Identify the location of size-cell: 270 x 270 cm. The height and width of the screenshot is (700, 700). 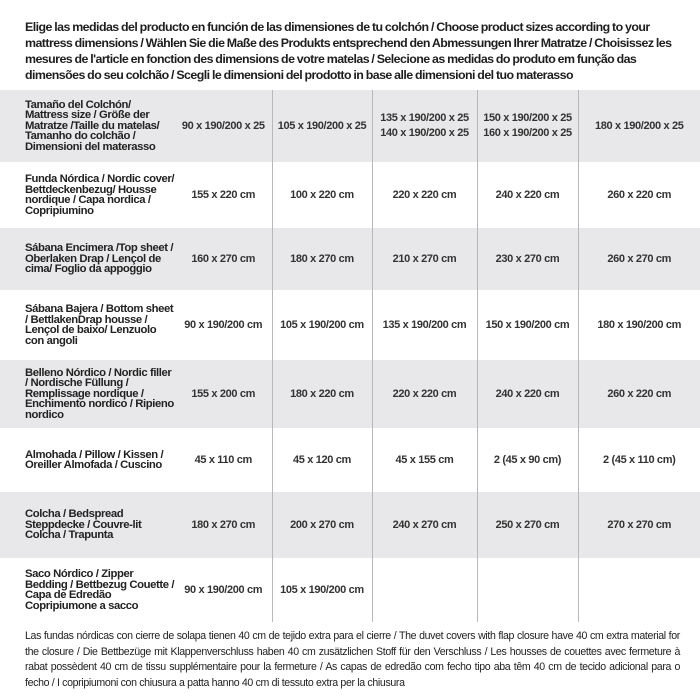
(638, 525).